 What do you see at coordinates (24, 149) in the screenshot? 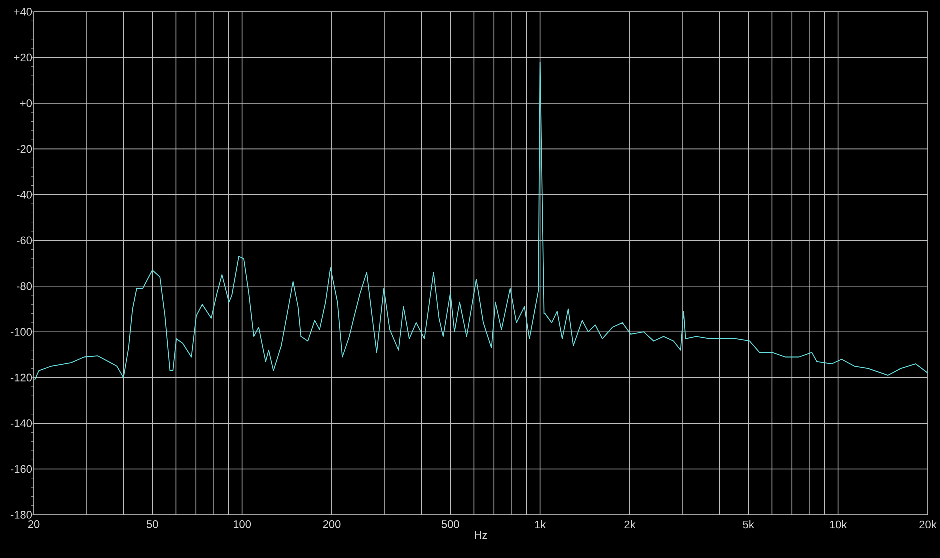
I see `y-tick-label: -20` at bounding box center [24, 149].